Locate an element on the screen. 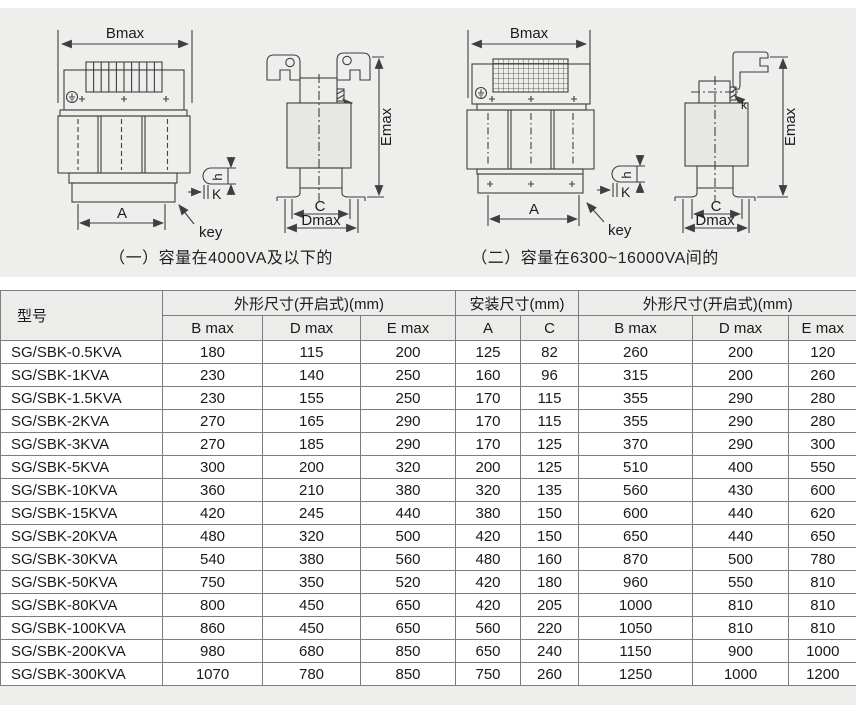 This screenshot has width=856, height=705. model-cell: SG/SBK-5KVA is located at coordinates (81, 467).